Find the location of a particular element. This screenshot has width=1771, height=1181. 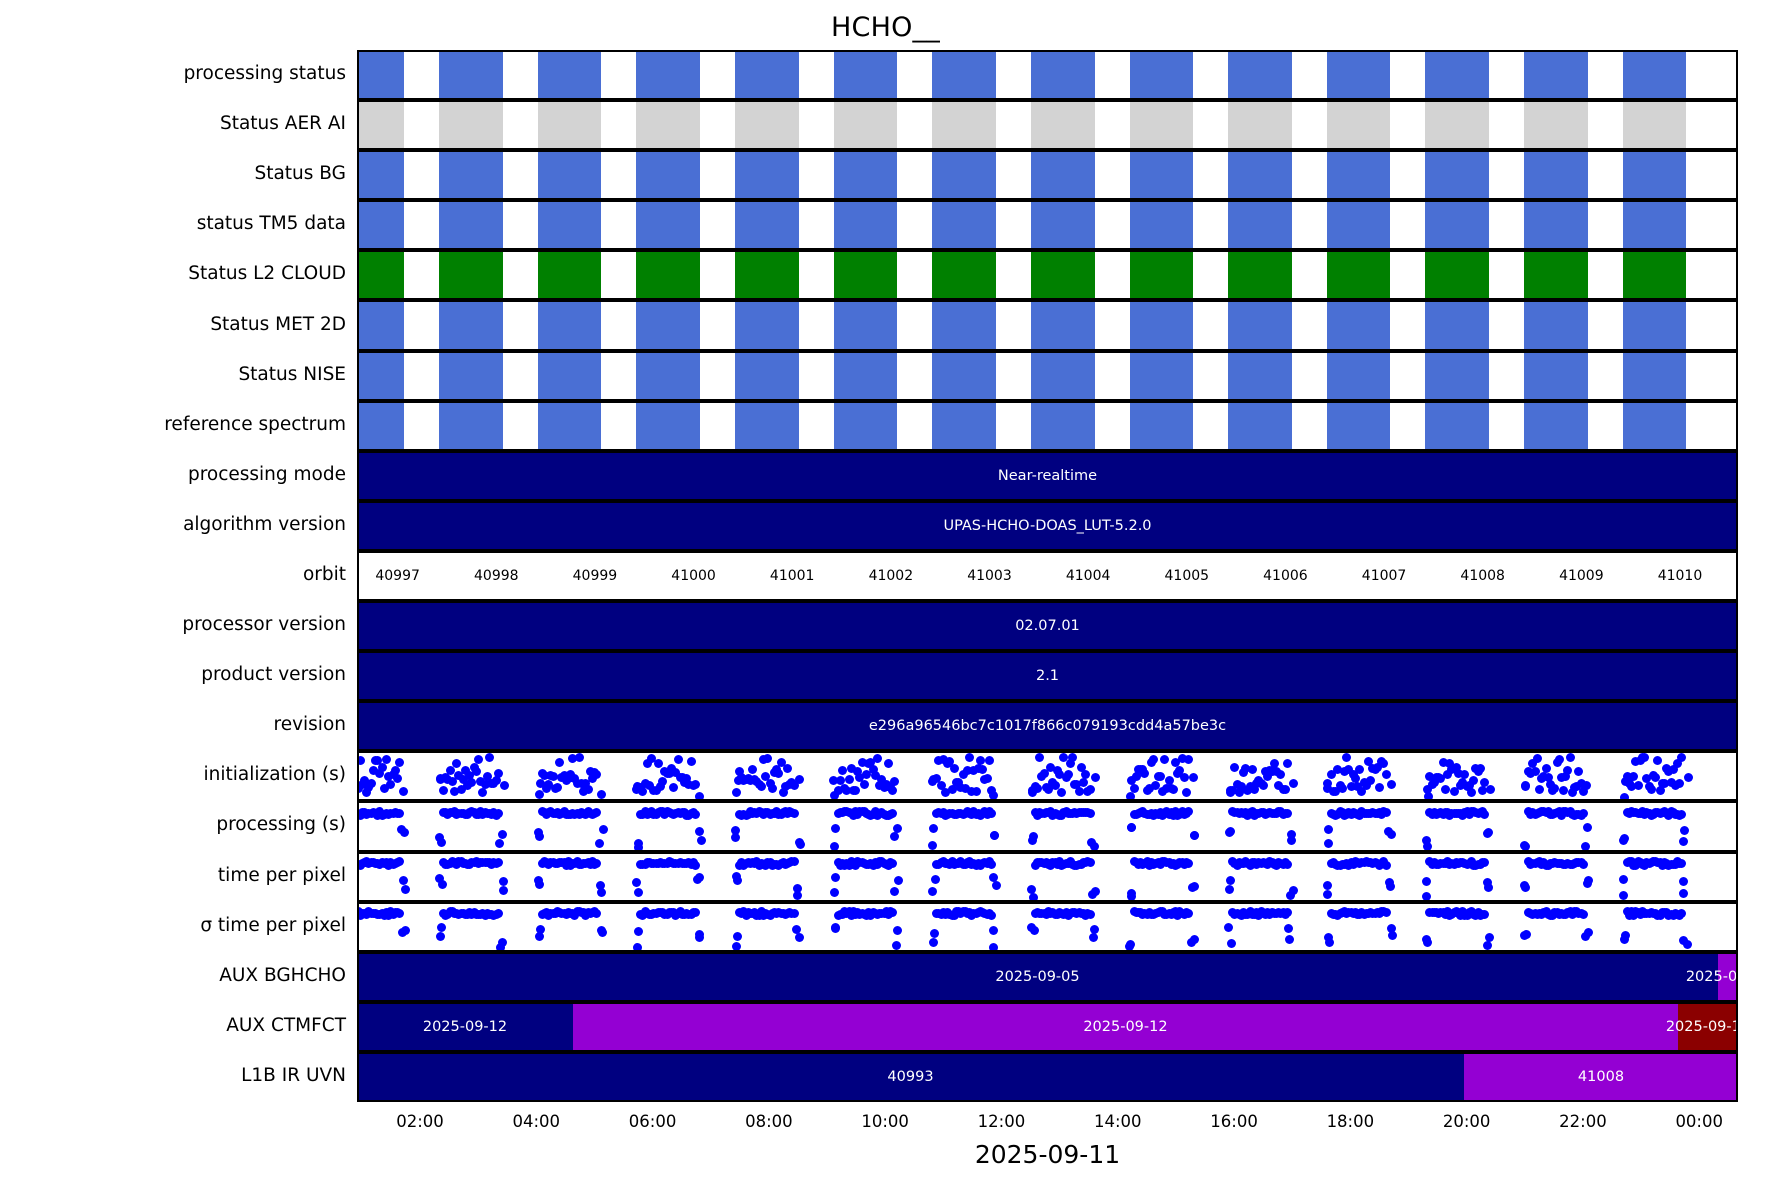

constant-value-bar: UPAS-HCHO-DOAS_LUT-5.2.0 is located at coordinates (1047, 525).